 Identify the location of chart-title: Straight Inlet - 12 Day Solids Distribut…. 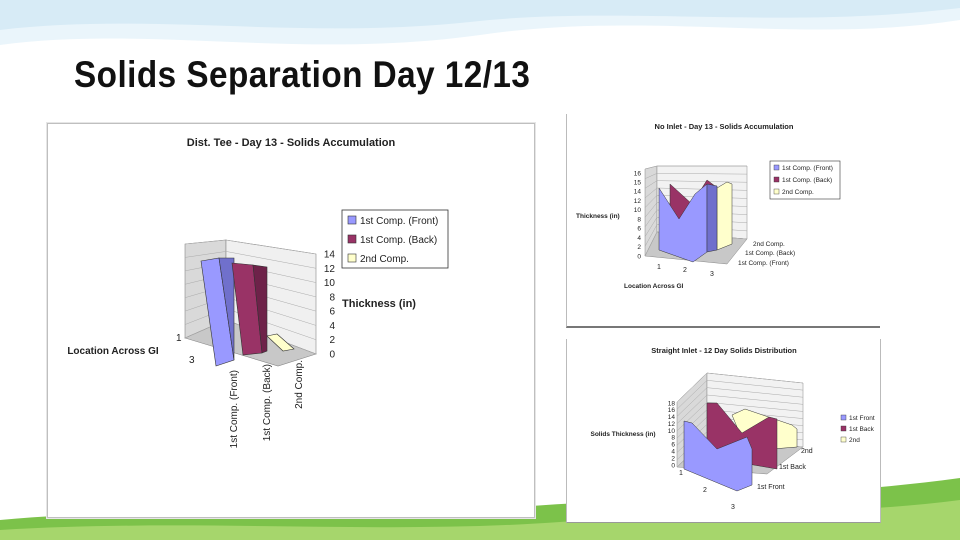
(724, 350).